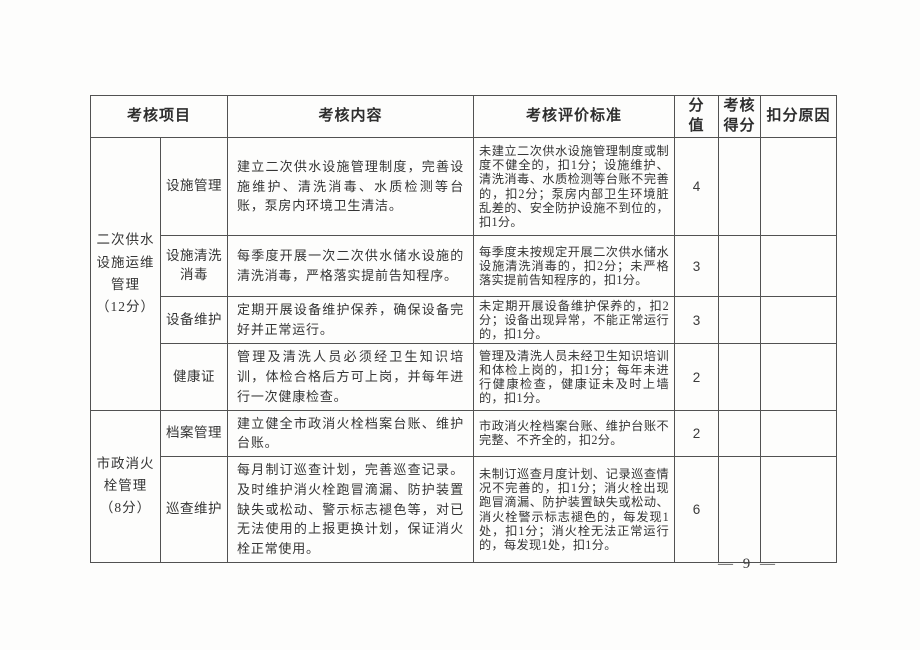 This screenshot has width=920, height=650. What do you see at coordinates (194, 186) in the screenshot?
I see `item-name: 设施管理` at bounding box center [194, 186].